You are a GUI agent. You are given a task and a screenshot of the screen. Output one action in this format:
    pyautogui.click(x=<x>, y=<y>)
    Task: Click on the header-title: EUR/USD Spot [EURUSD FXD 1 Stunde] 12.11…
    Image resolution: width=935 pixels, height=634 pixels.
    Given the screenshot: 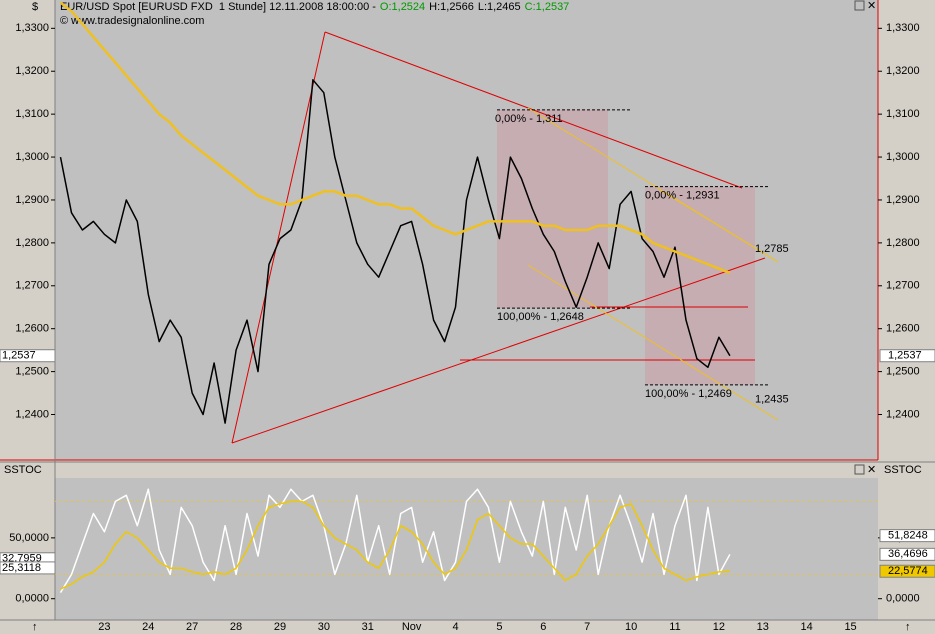 What is the action you would take?
    pyautogui.click(x=218, y=7)
    